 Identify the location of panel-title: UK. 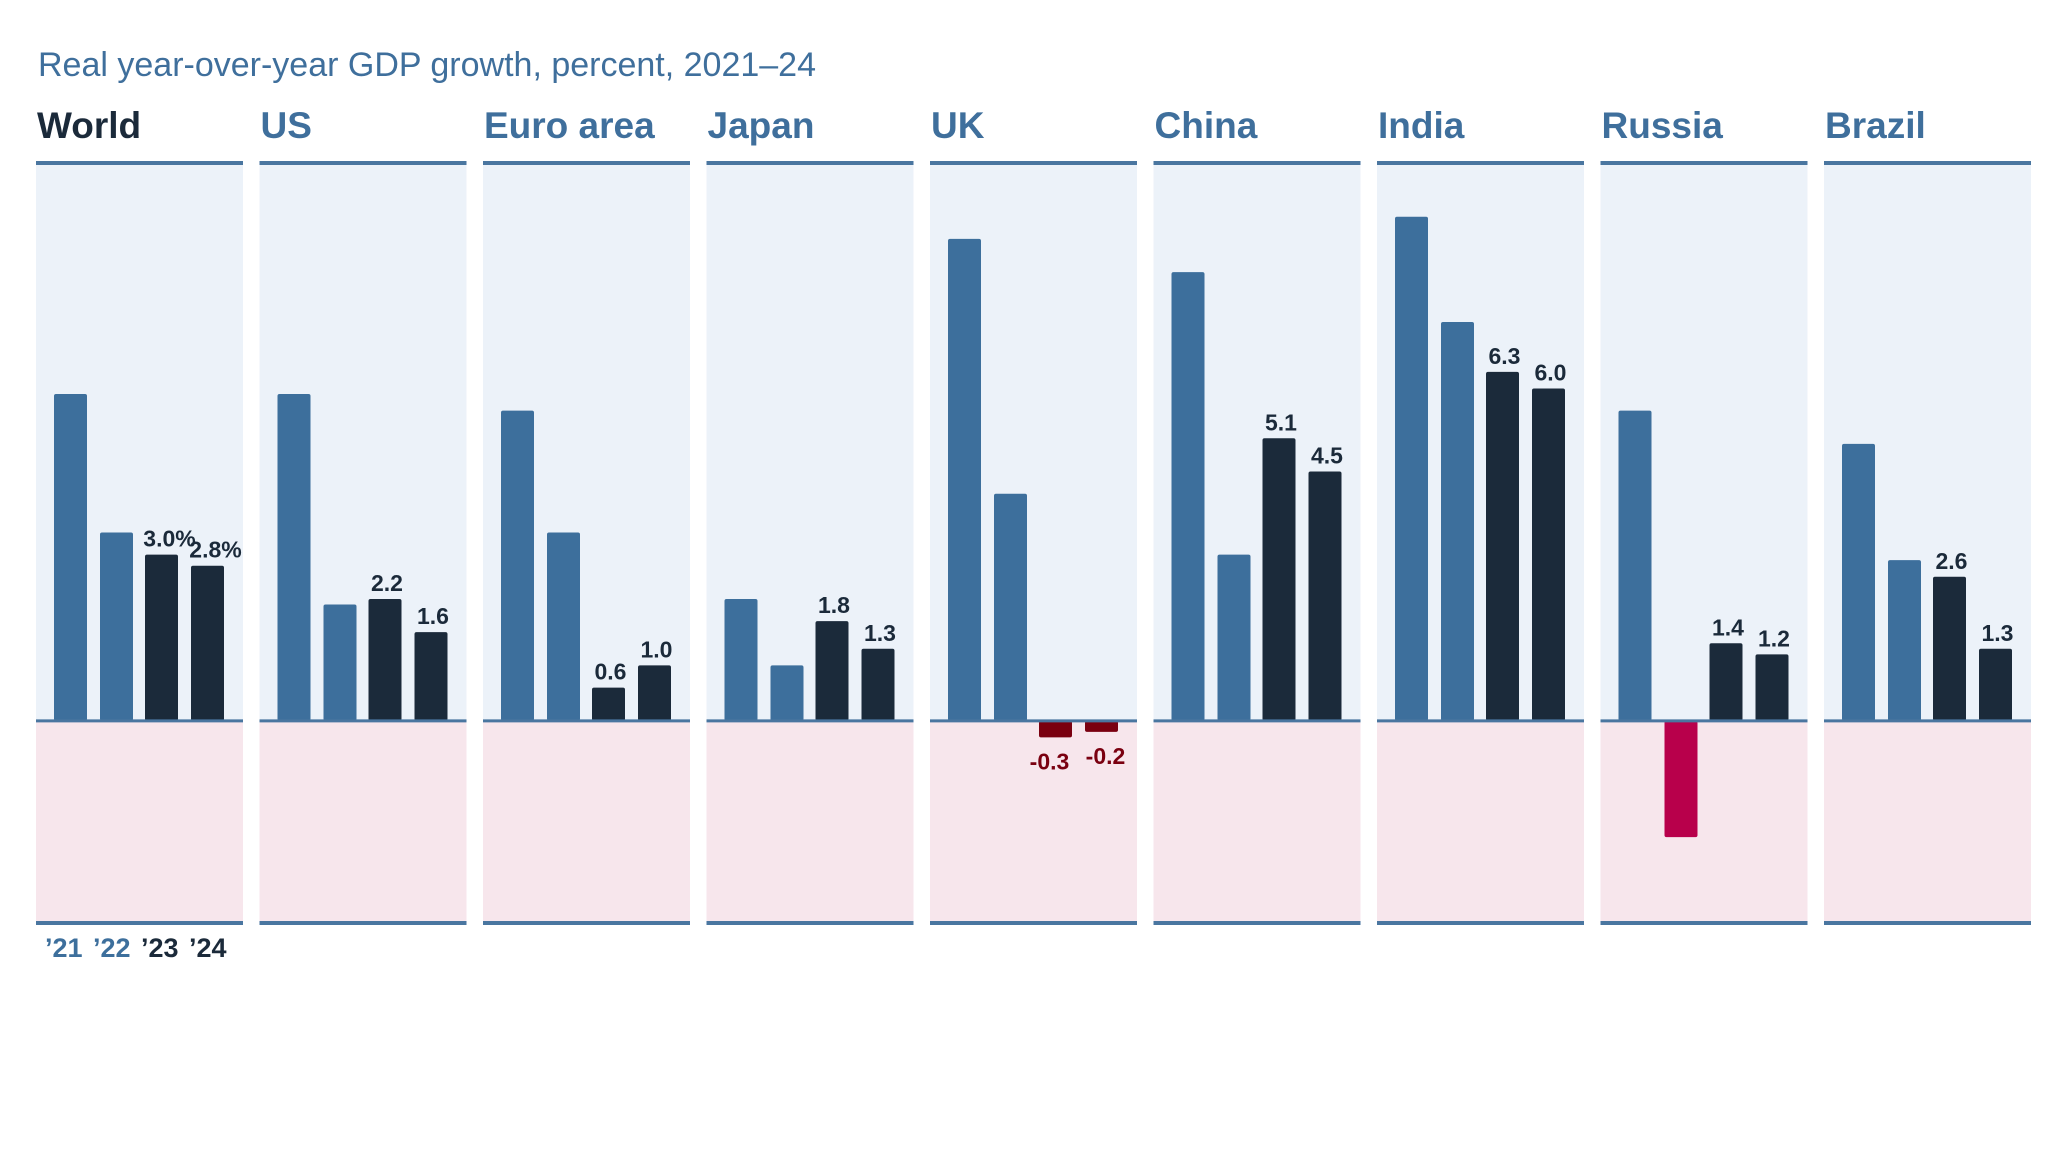
(958, 125).